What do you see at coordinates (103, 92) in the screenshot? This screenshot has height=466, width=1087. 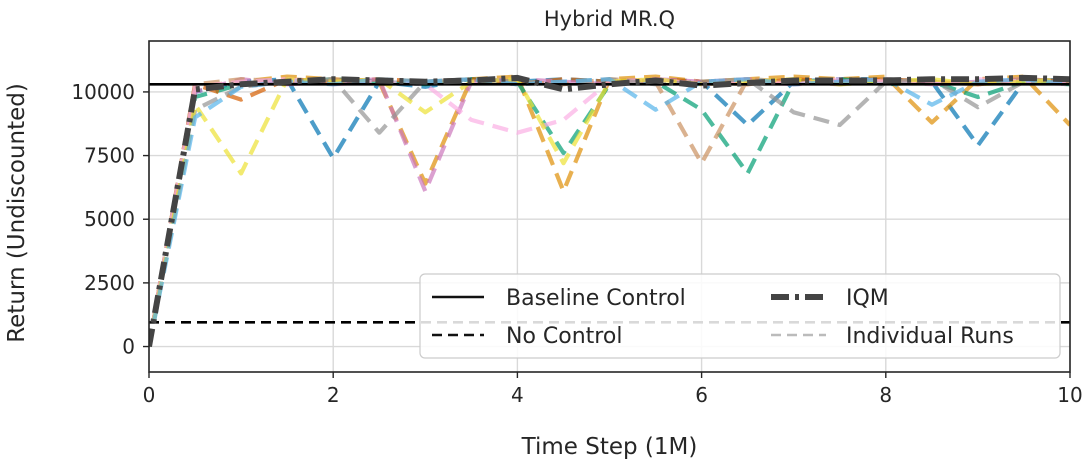 I see `y-tick-label: 10000` at bounding box center [103, 92].